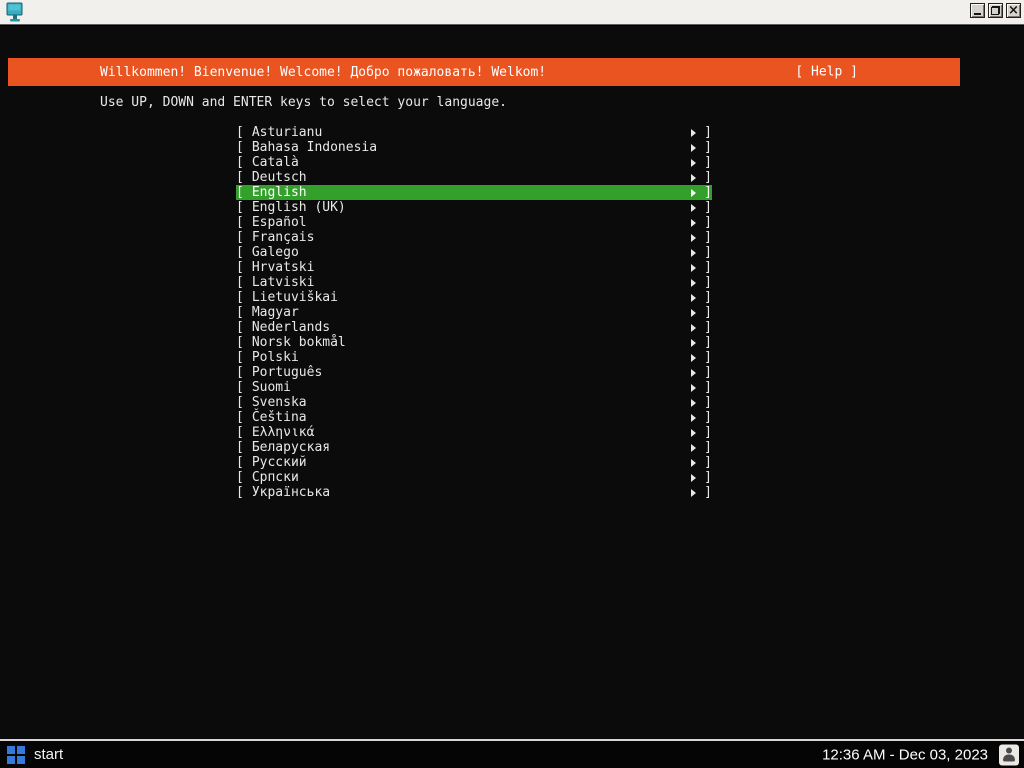 Image resolution: width=1024 pixels, height=768 pixels. What do you see at coordinates (16, 754) in the screenshot?
I see `windows-logo-icon` at bounding box center [16, 754].